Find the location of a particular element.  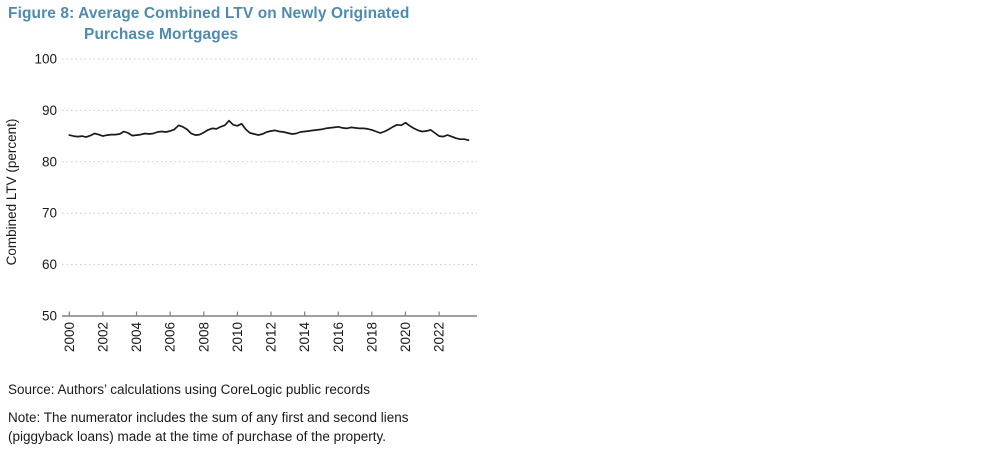

x-tick-label: 2016 is located at coordinates (338, 337).